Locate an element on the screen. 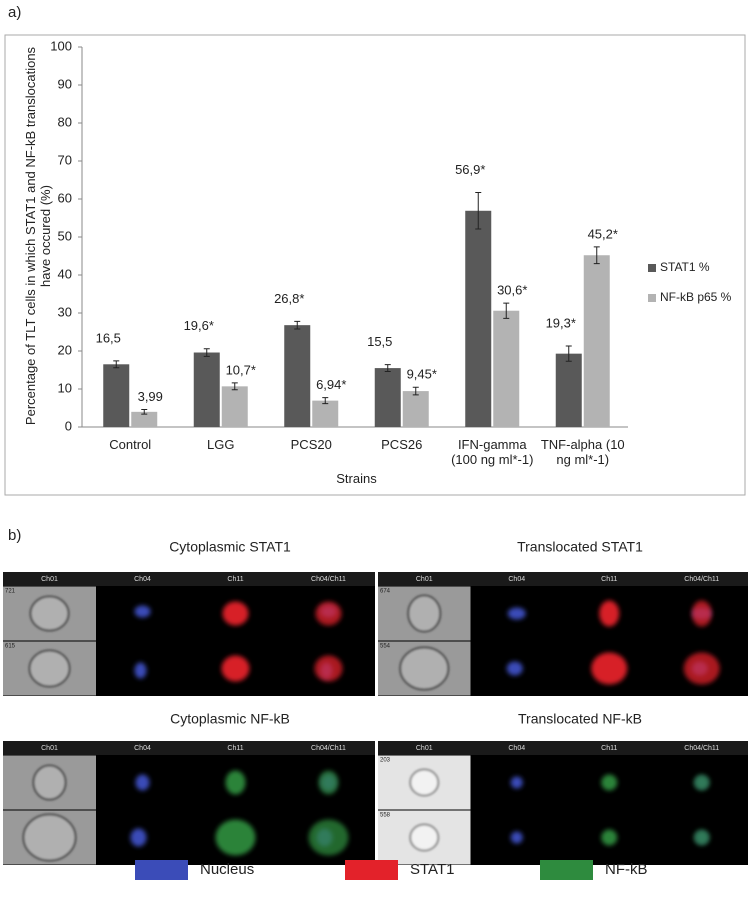 This screenshot has width=754, height=913. data-label: 6,94* is located at coordinates (331, 384).